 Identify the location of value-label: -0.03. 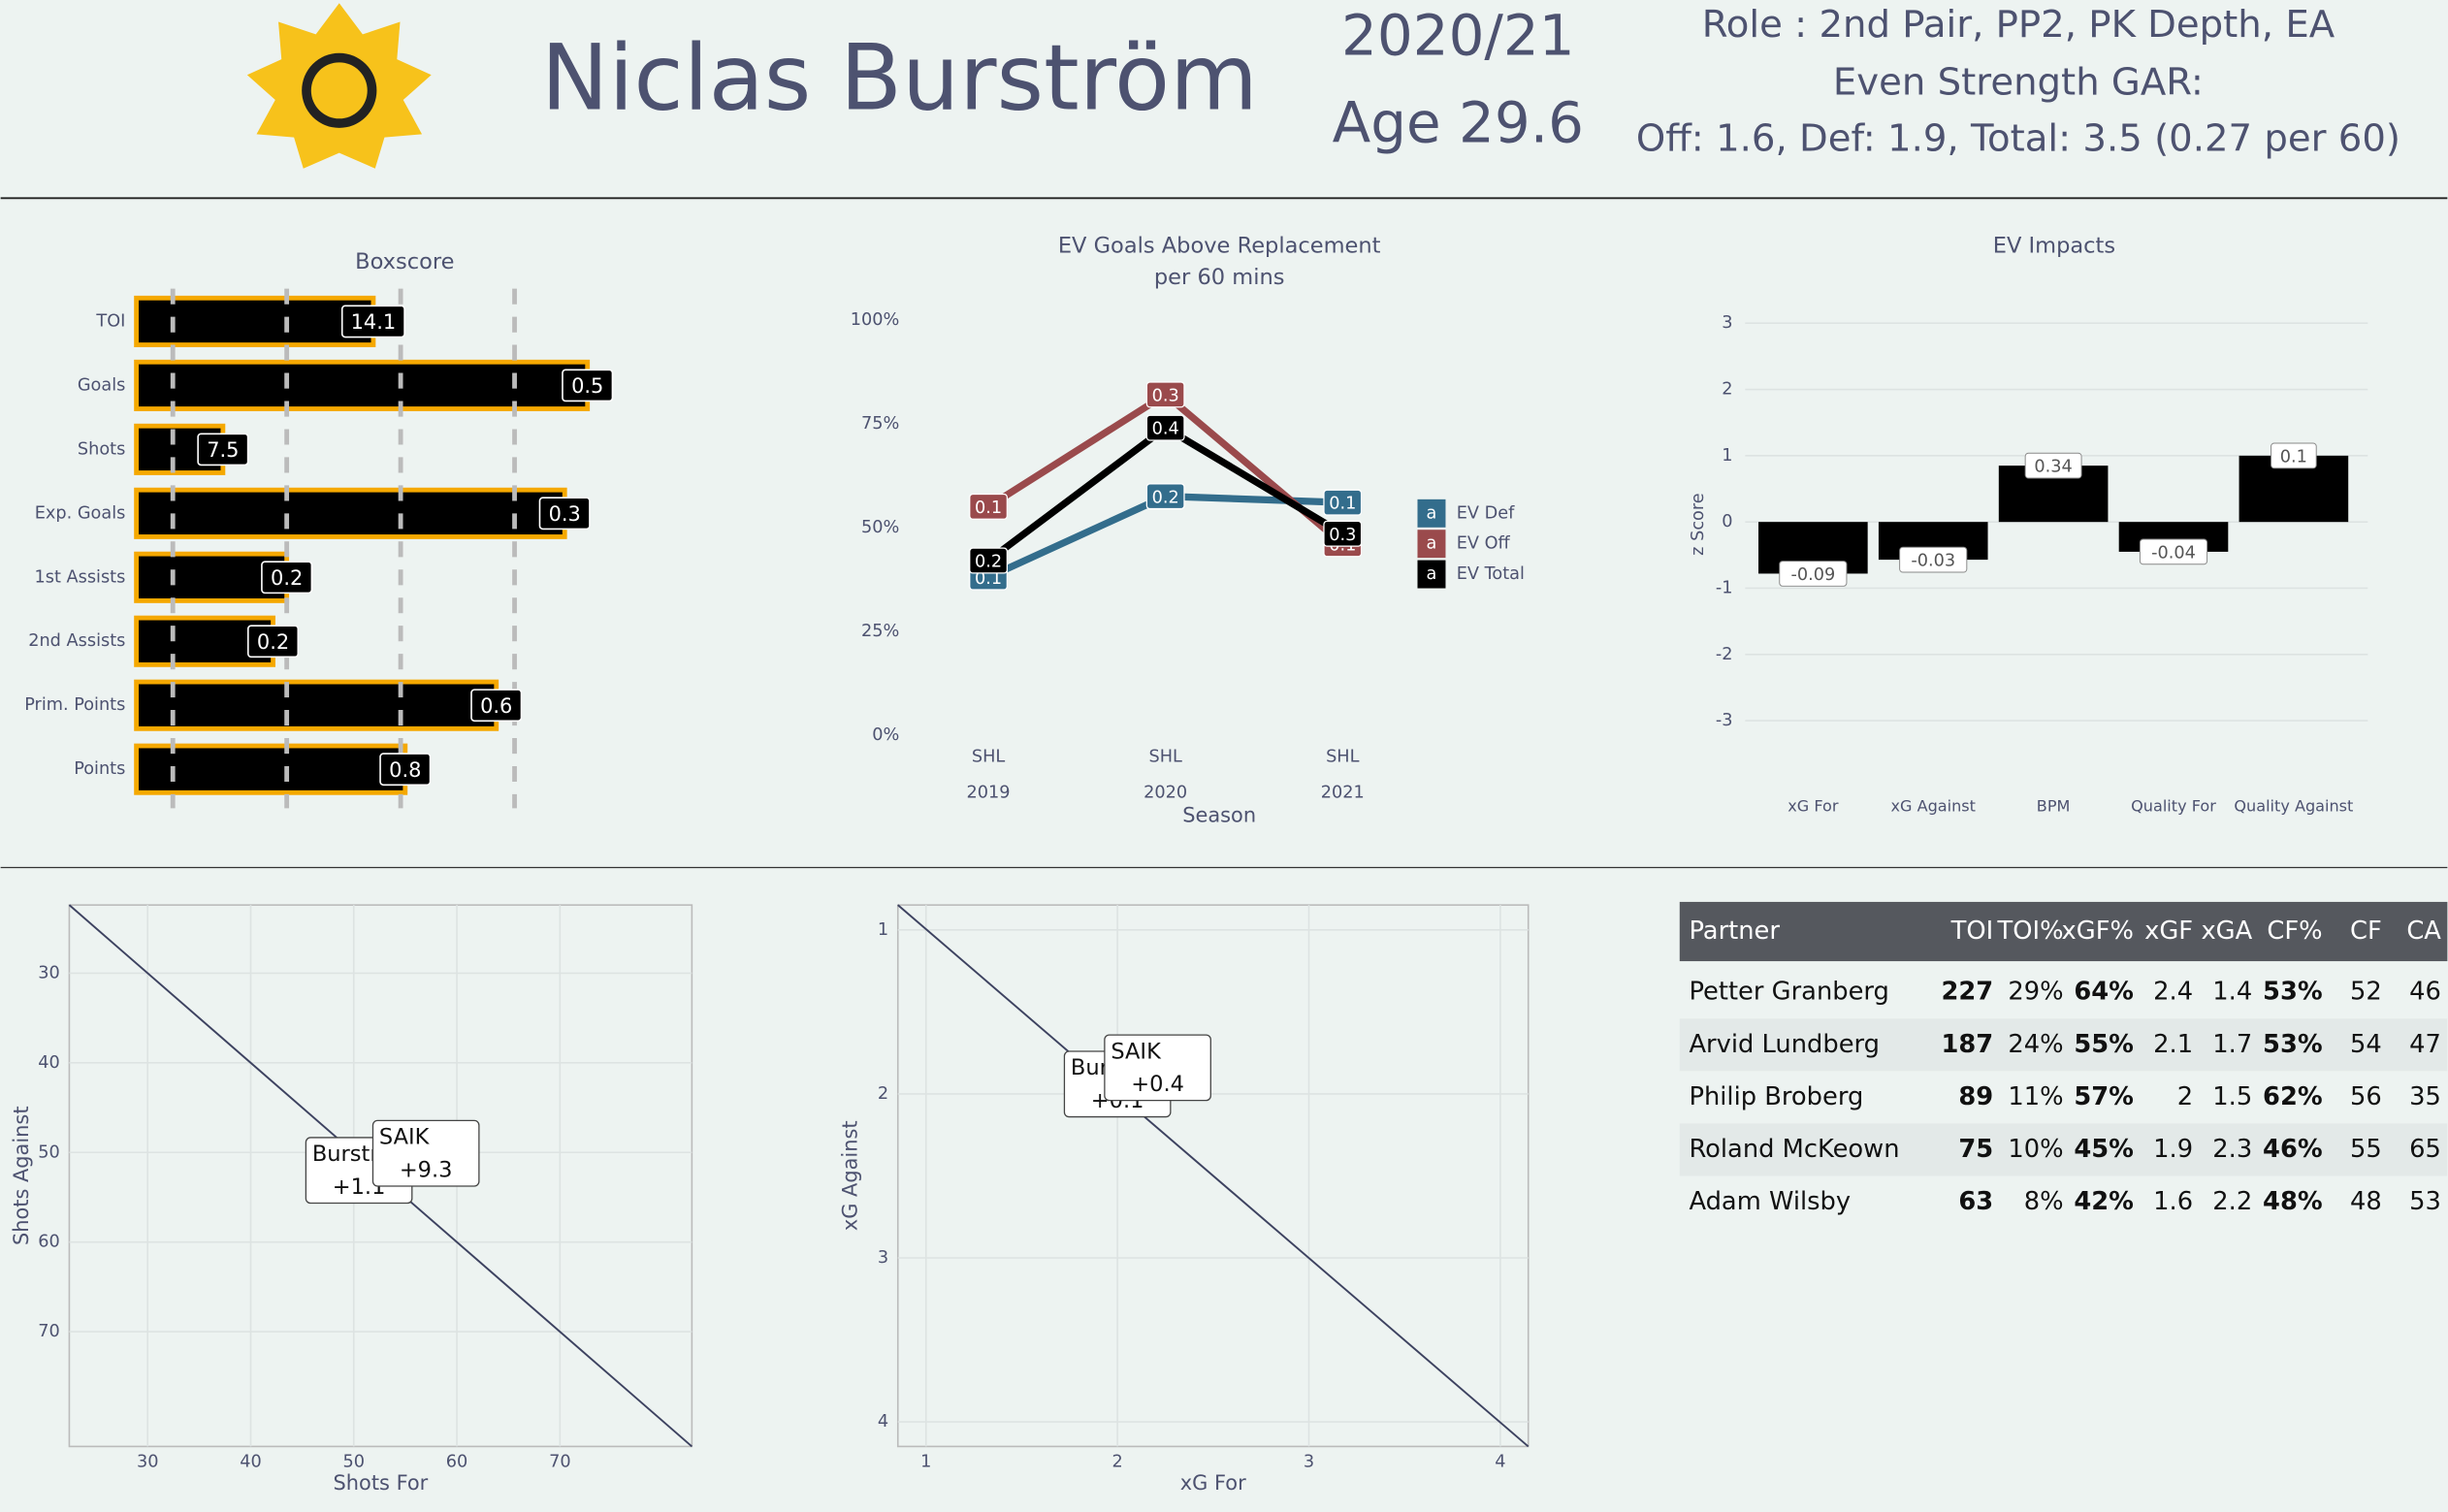
(1933, 561).